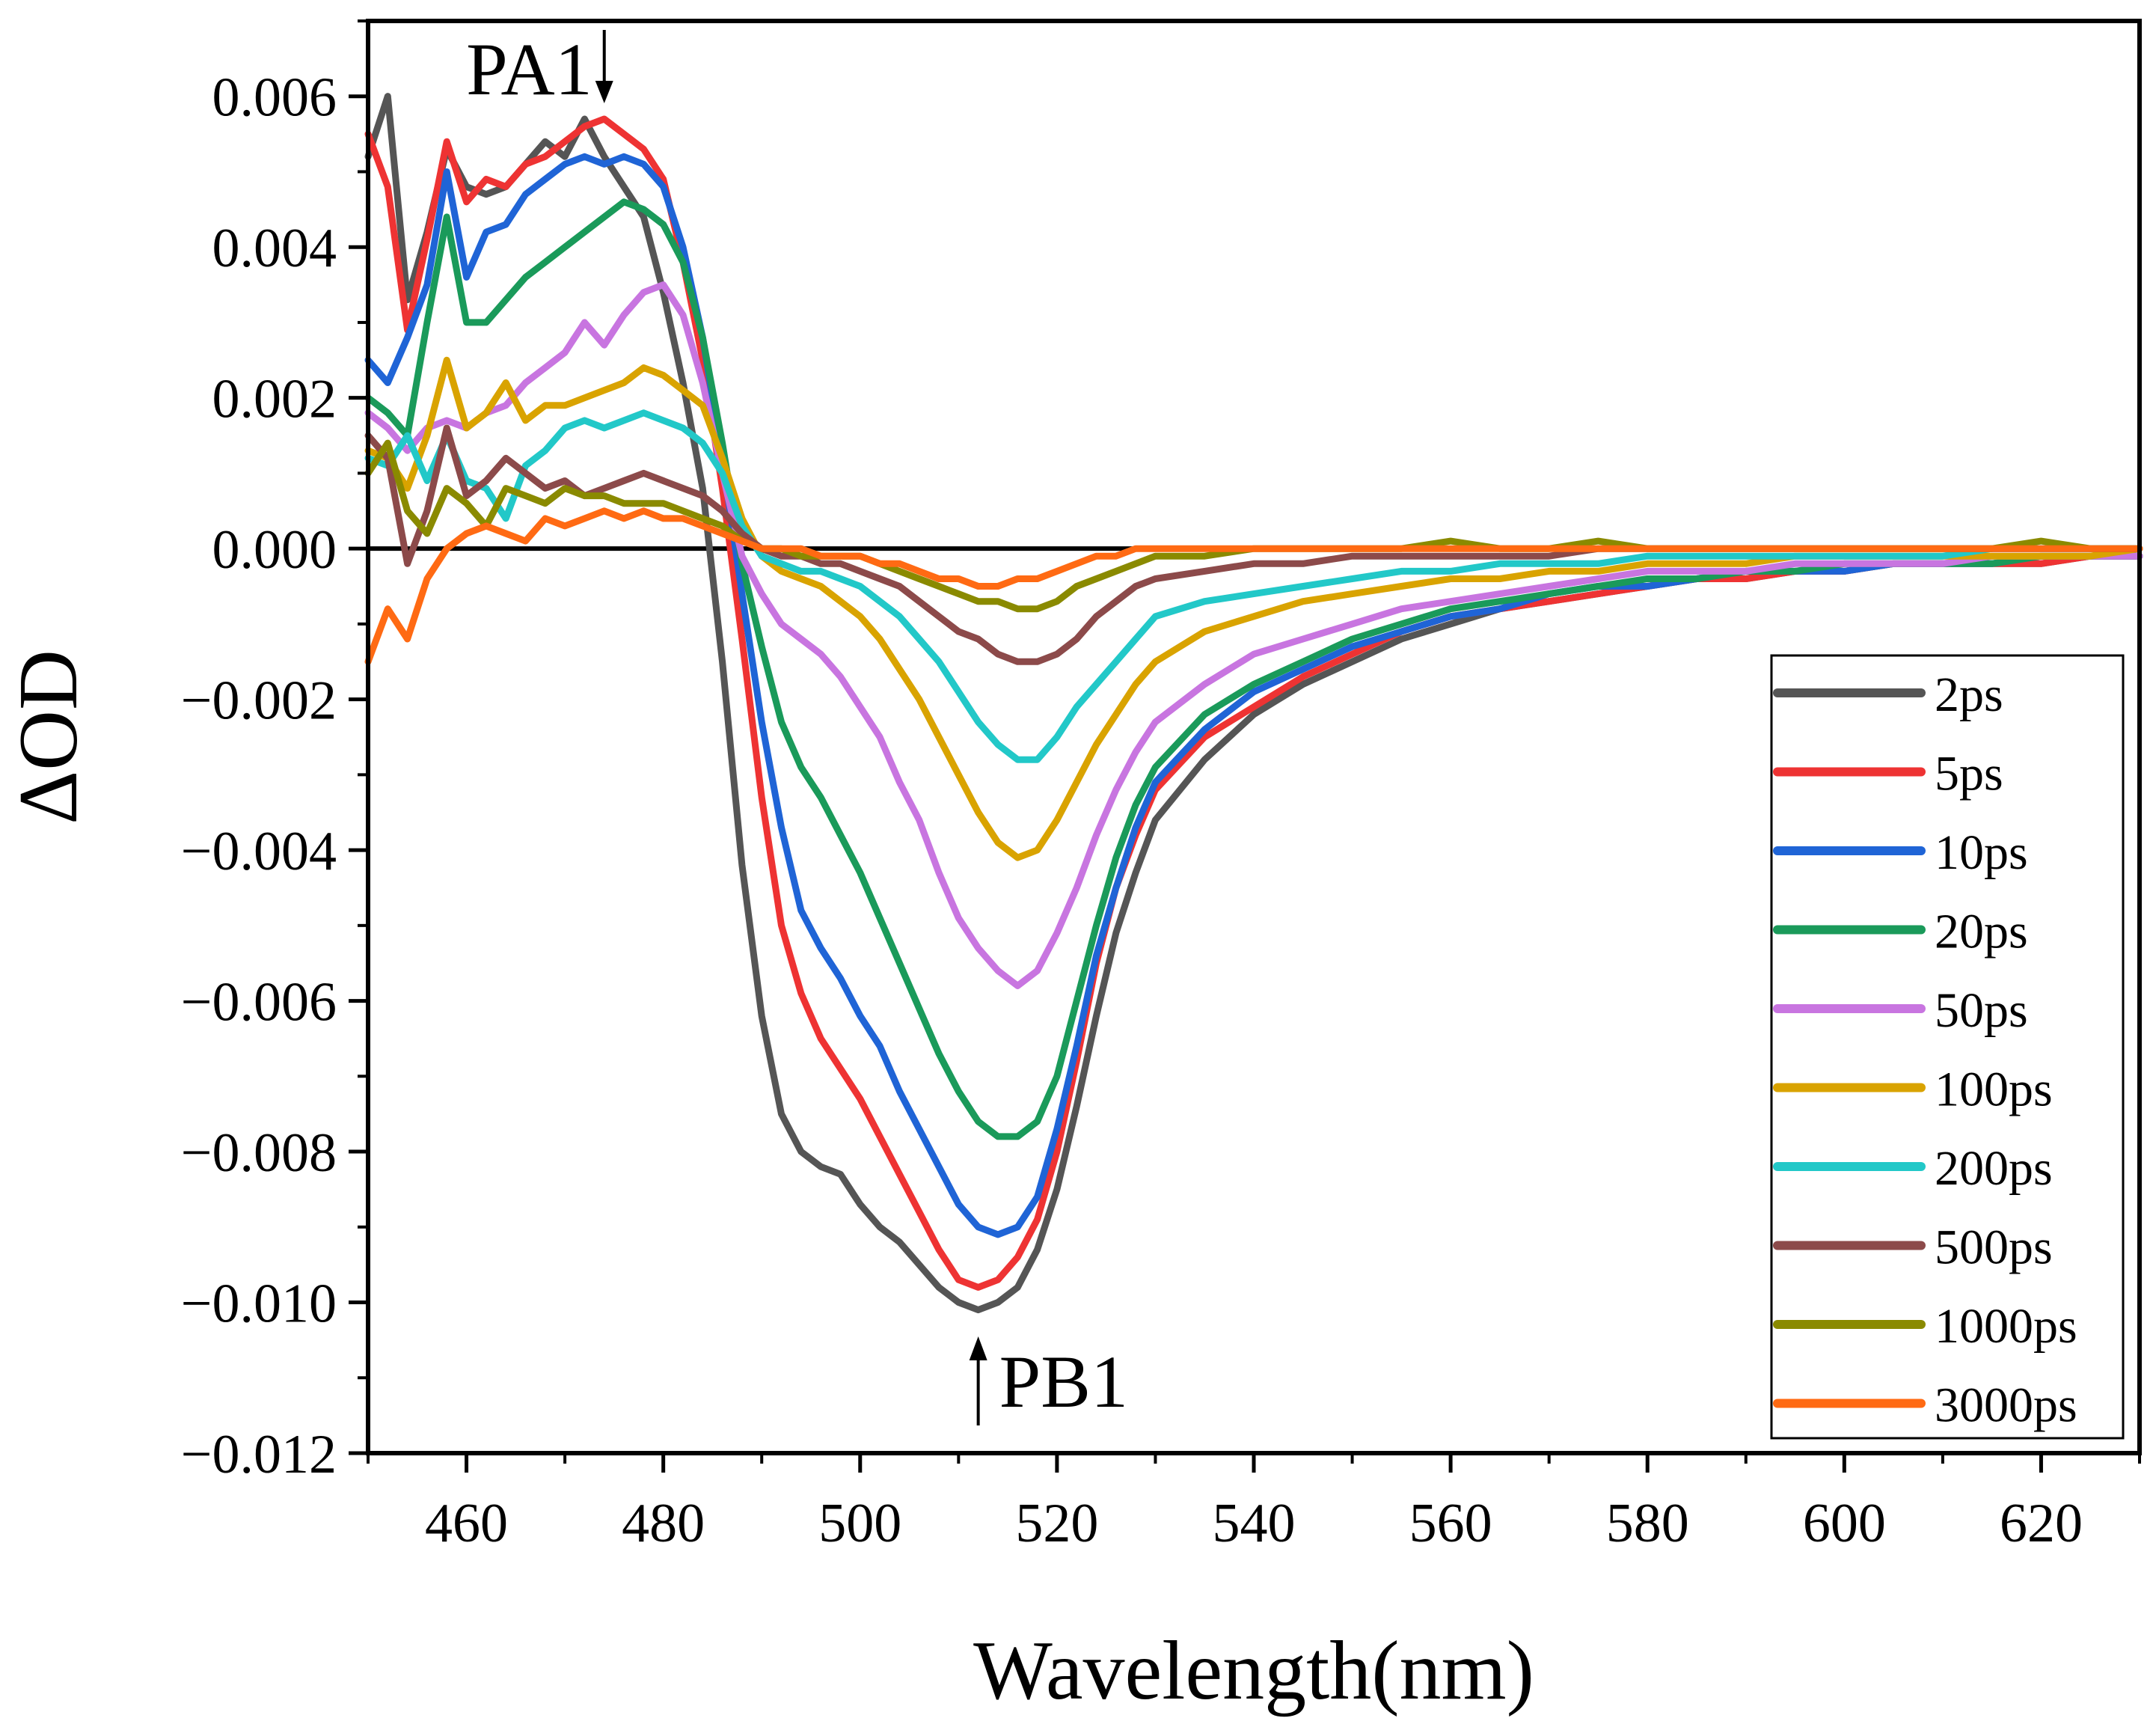  Describe the element at coordinates (1254, 1523) in the screenshot. I see `x-tick-label: 540` at that location.